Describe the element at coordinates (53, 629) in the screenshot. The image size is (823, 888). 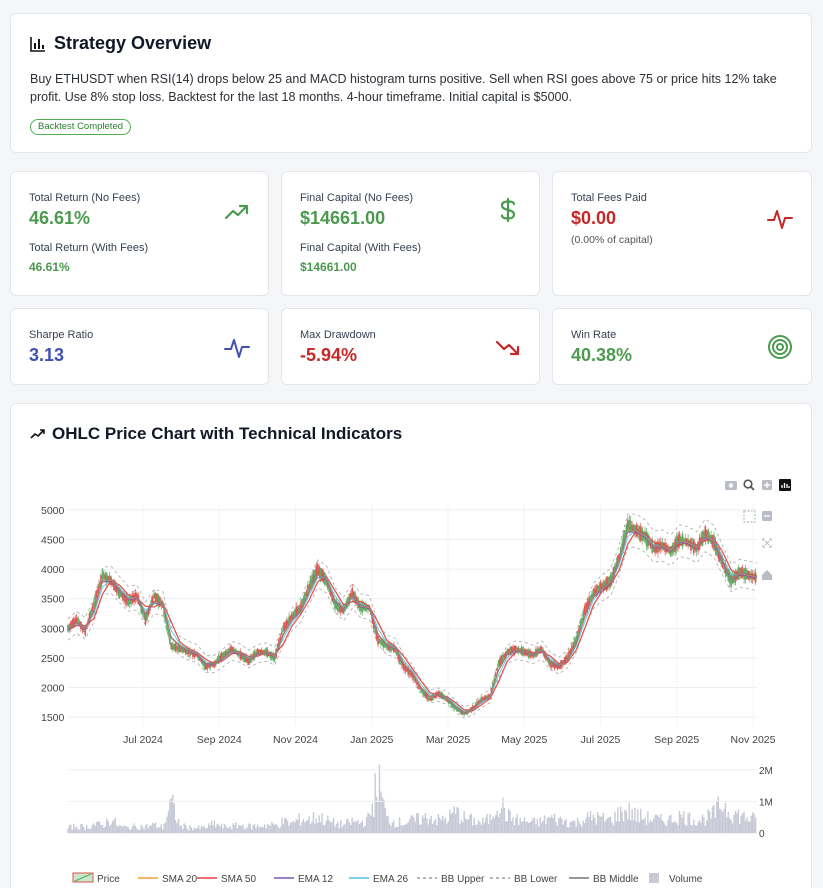
I see `y-tick-label: 3000` at that location.